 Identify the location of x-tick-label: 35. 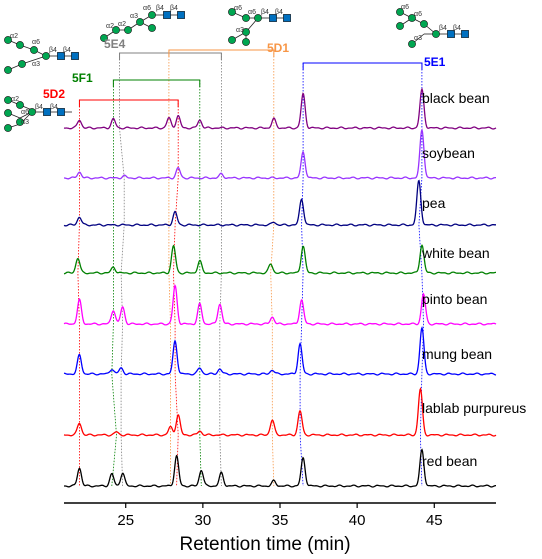
(280, 520).